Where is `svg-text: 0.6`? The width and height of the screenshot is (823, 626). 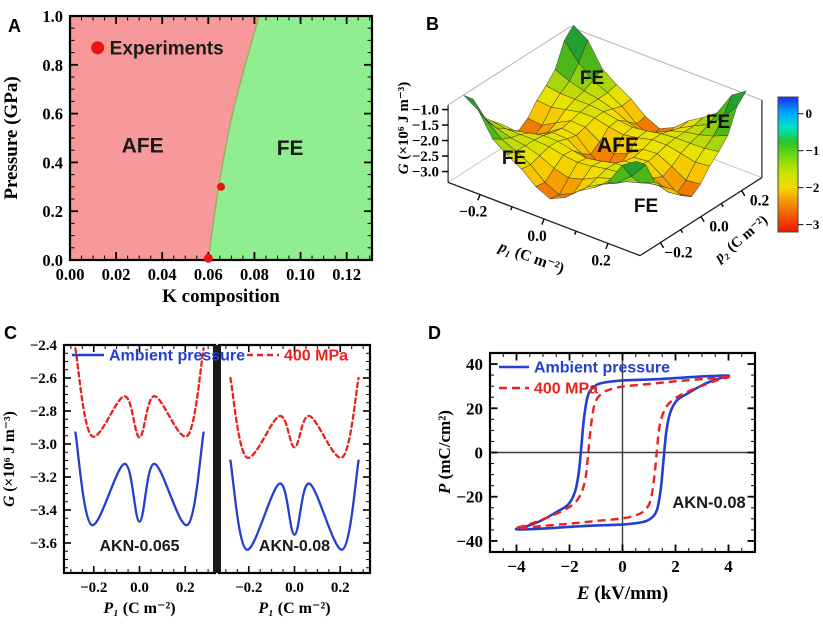 svg-text: 0.6 is located at coordinates (52, 114).